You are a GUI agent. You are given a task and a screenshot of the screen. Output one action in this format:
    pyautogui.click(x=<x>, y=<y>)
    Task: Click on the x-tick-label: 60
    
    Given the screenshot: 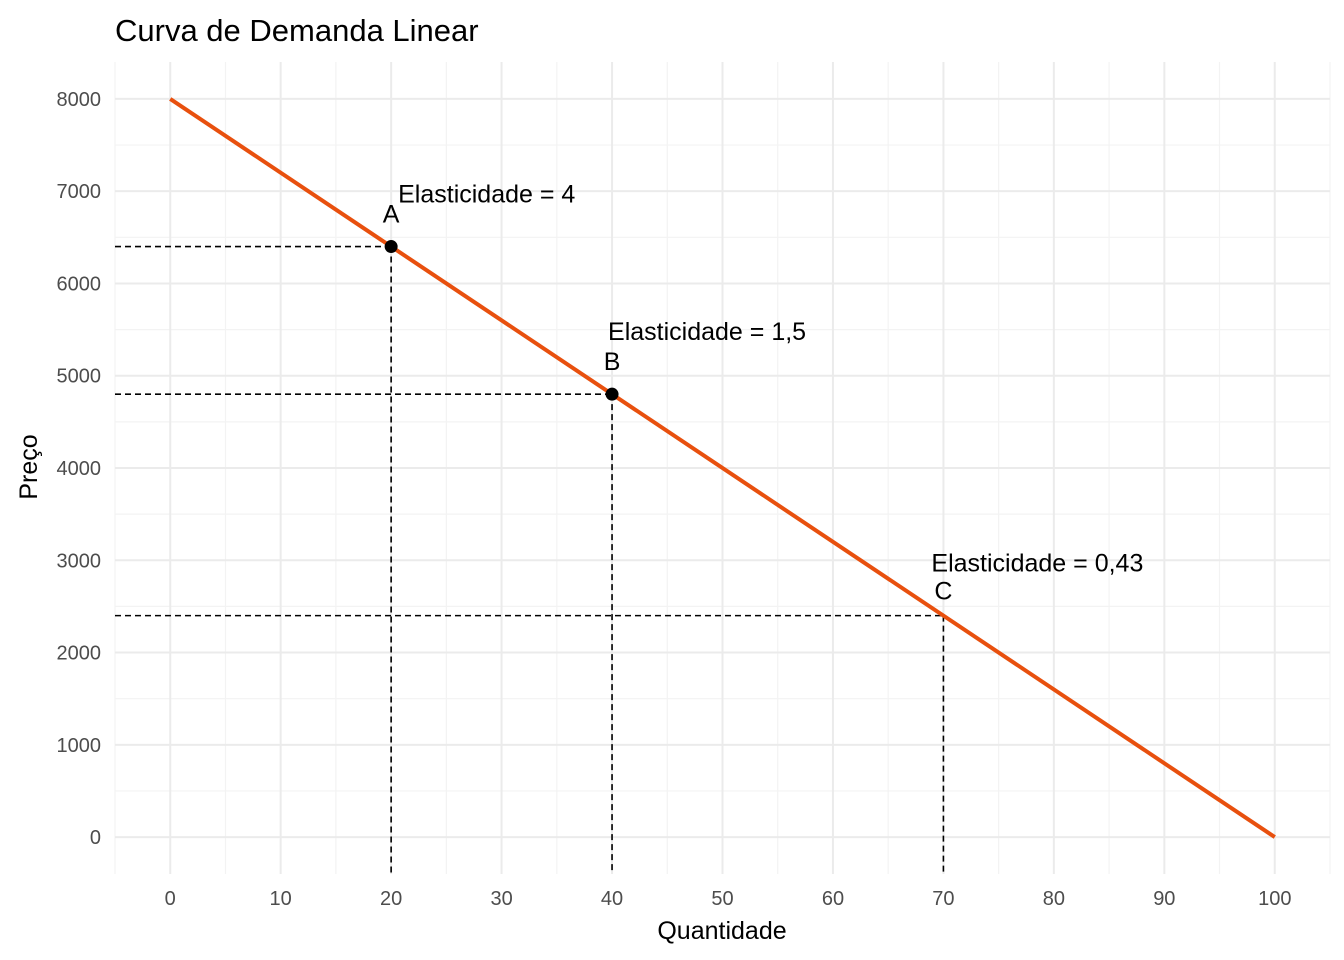 What is the action you would take?
    pyautogui.click(x=833, y=899)
    